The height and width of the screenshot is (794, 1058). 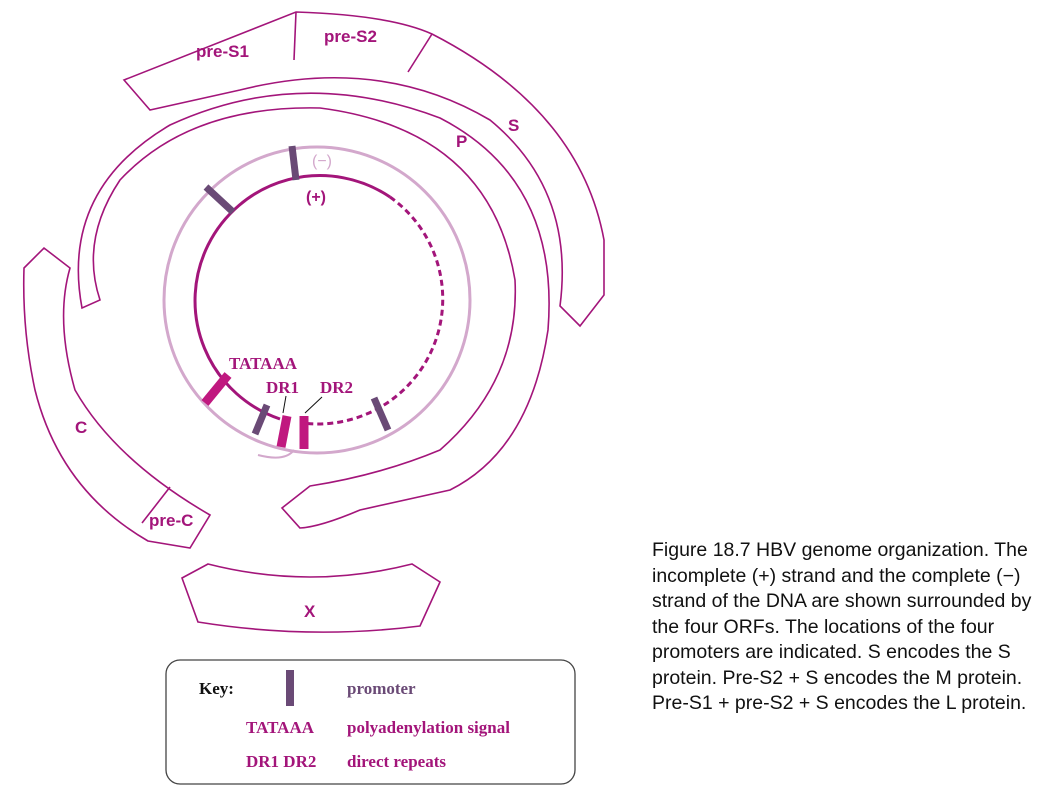 I want to click on label-x: X, so click(x=310, y=611).